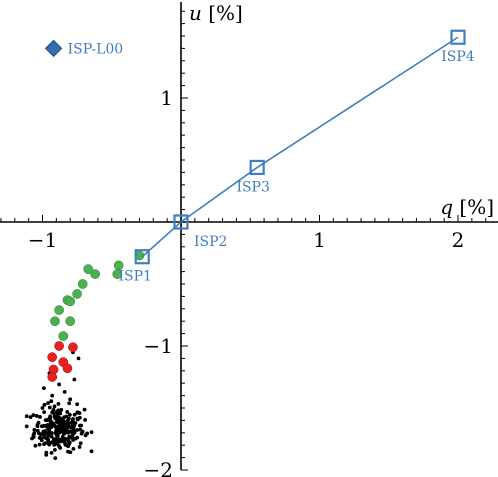 The image size is (498, 477). I want to click on isp-l00-label: ISP-L00, so click(96, 49).